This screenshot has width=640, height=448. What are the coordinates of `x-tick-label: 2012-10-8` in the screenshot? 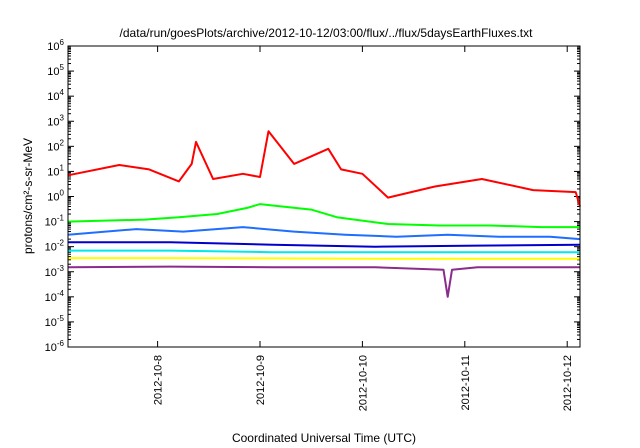 It's located at (159, 380).